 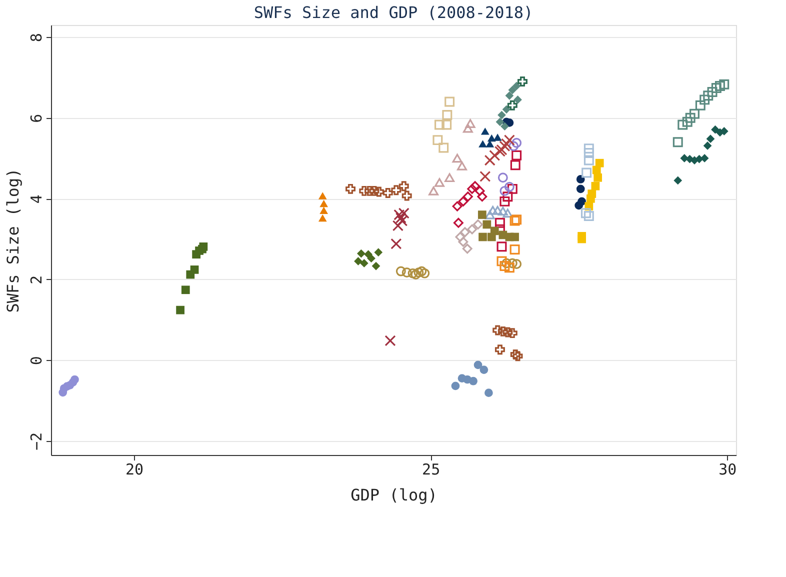 What do you see at coordinates (431, 469) in the screenshot?
I see `x-tick-label: 25` at bounding box center [431, 469].